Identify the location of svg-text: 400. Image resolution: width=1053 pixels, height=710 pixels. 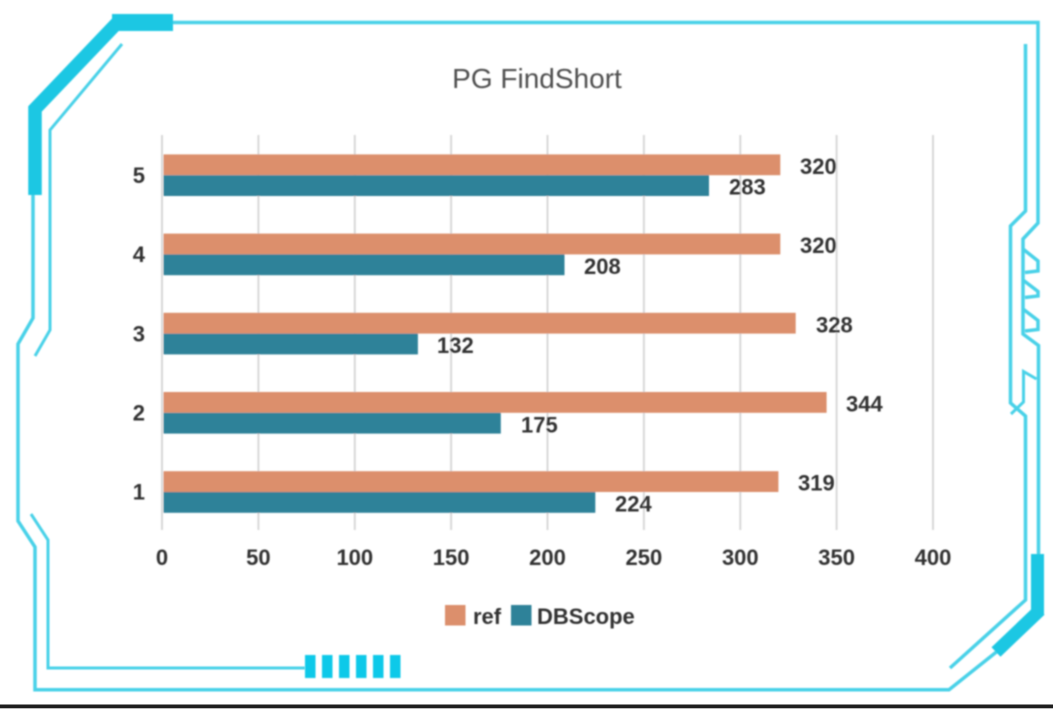
(933, 557).